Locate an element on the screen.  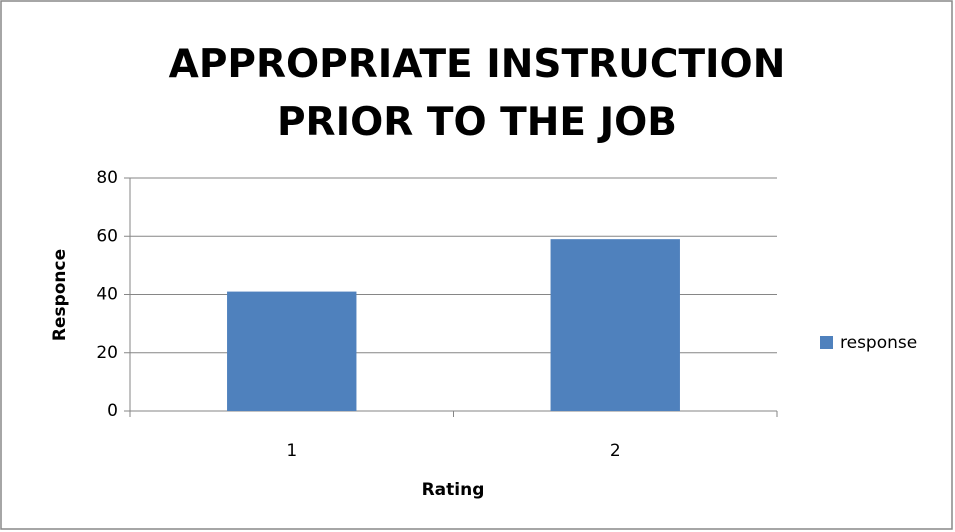
y-tick-label: 20 is located at coordinates (107, 353).